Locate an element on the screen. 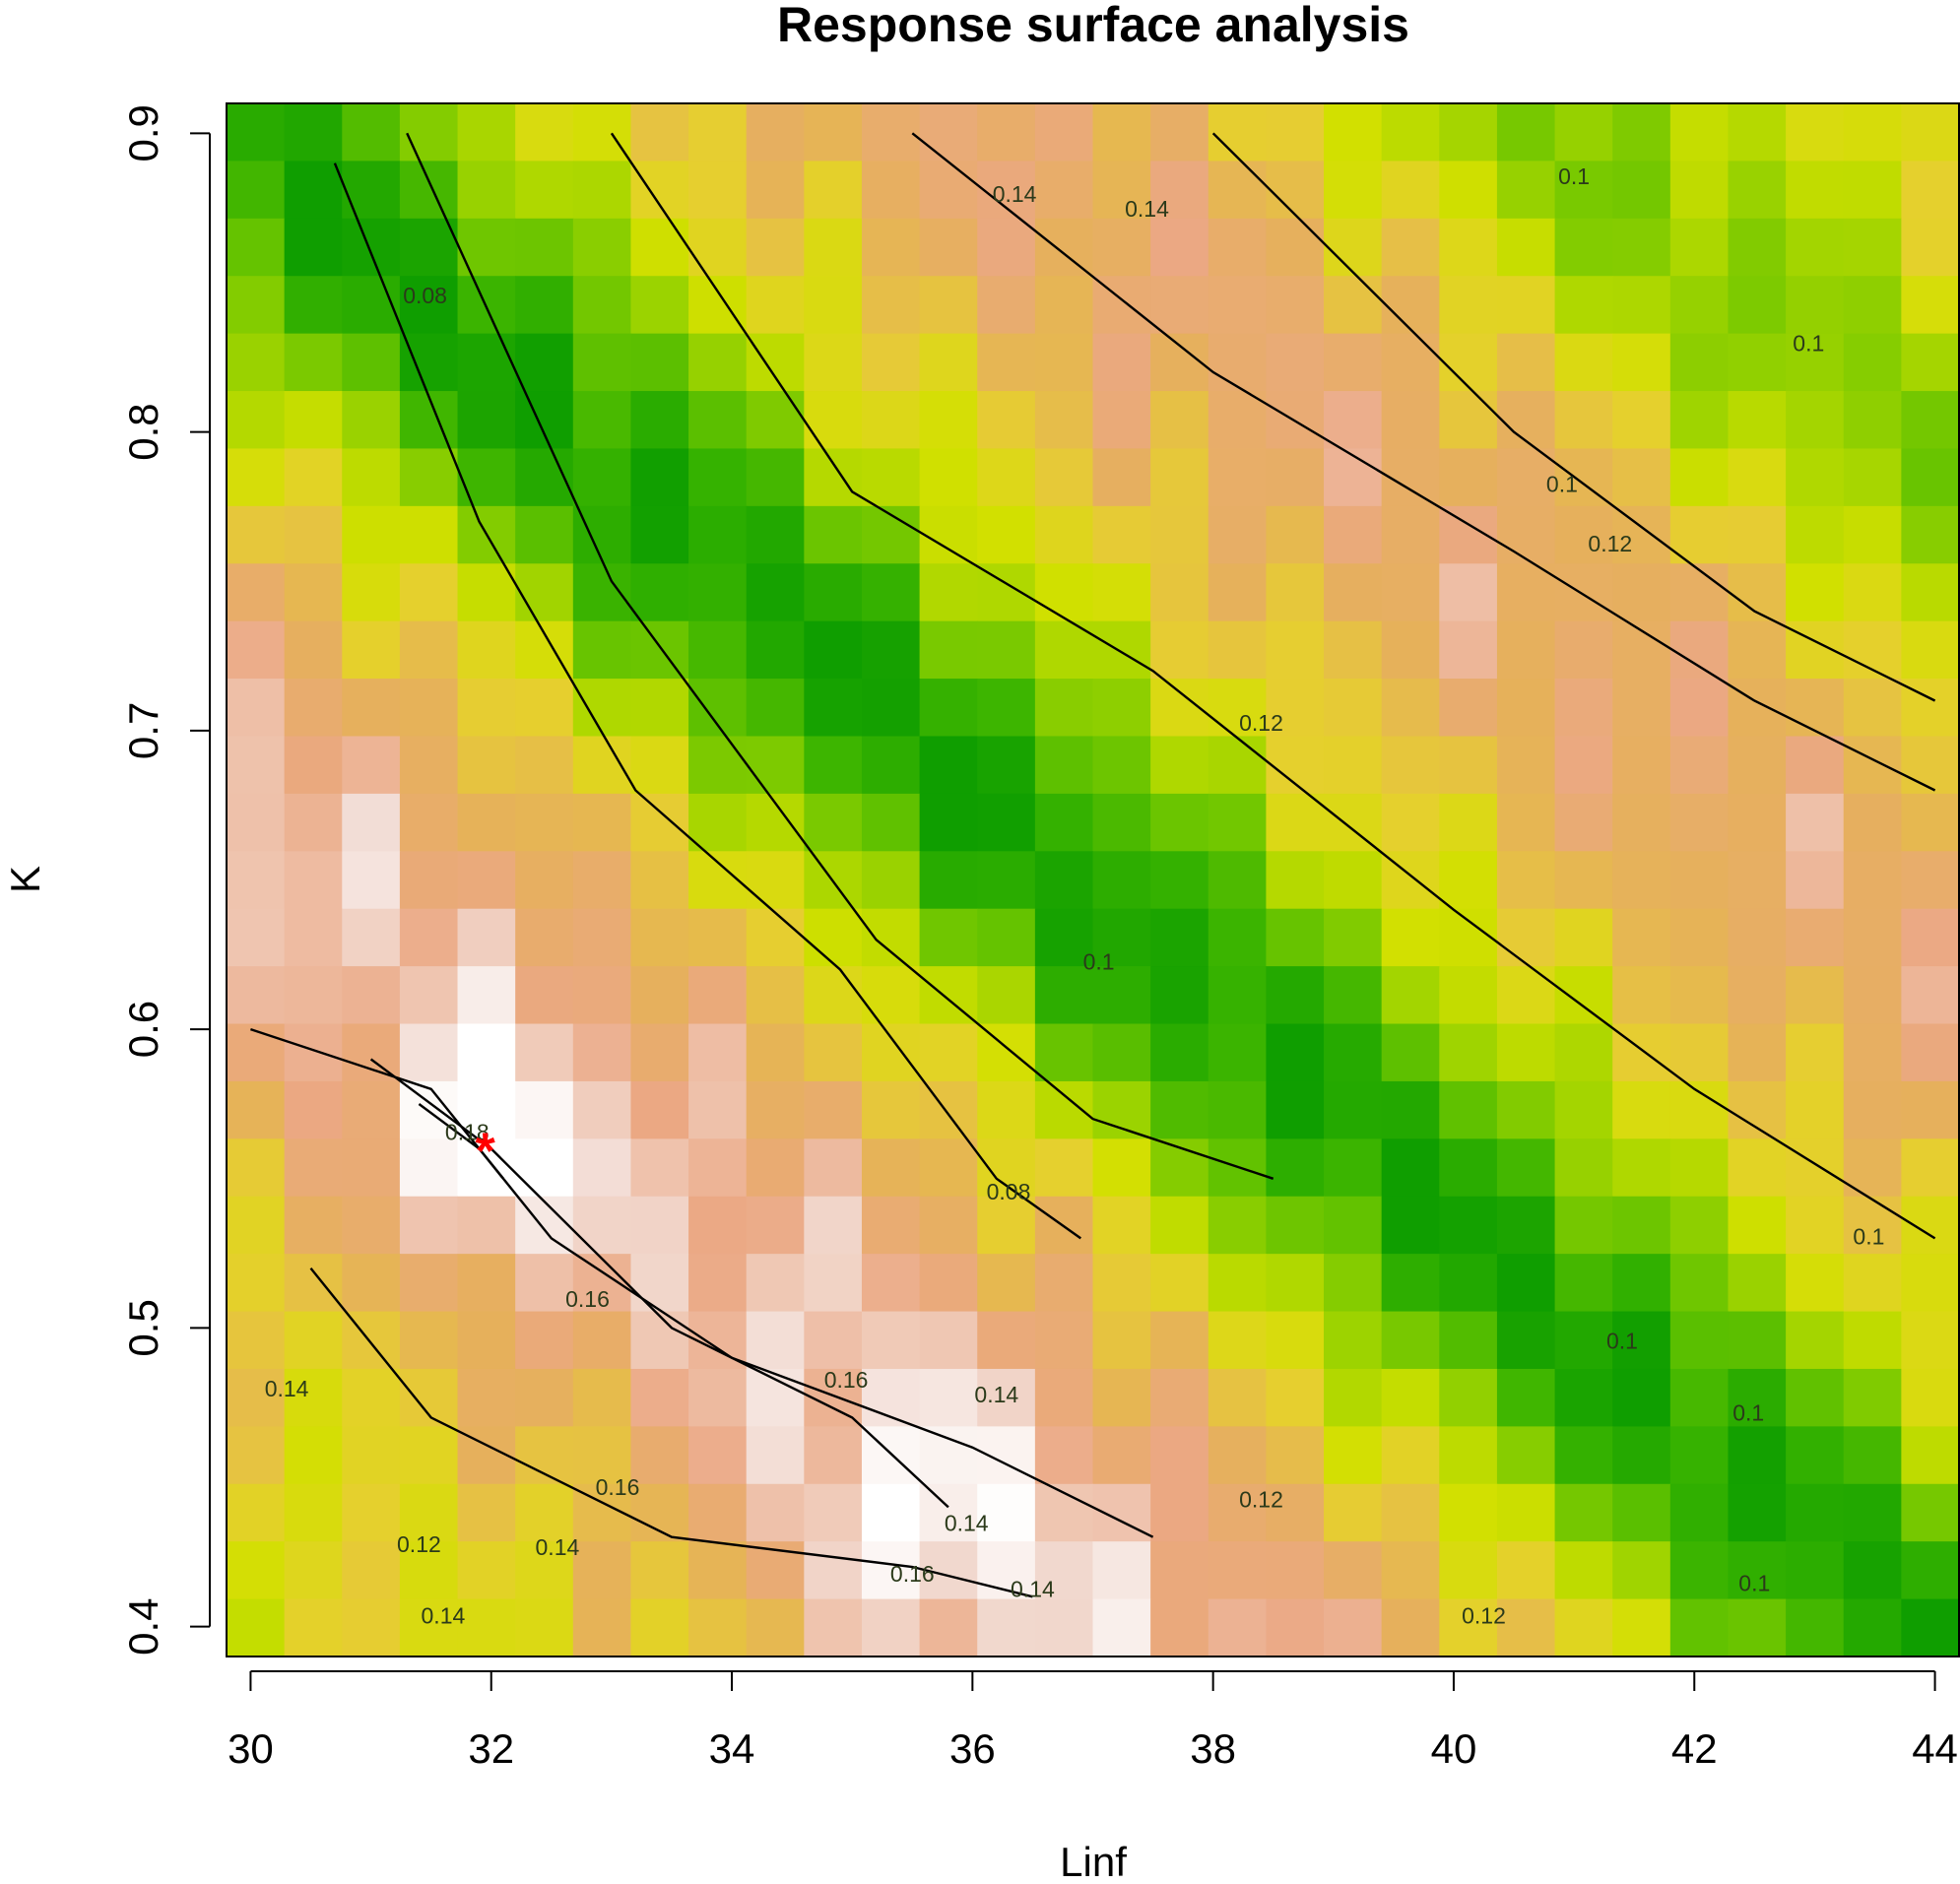 Image resolution: width=1960 pixels, height=1884 pixels. contour-line is located at coordinates (461, 1141).